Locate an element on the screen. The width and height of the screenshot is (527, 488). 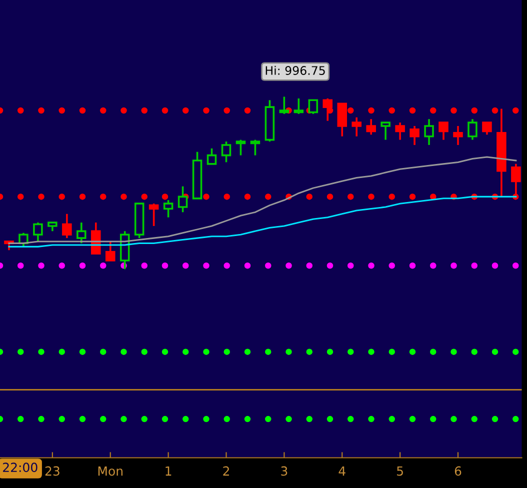
x-tick-label: Mon is located at coordinates (110, 471).